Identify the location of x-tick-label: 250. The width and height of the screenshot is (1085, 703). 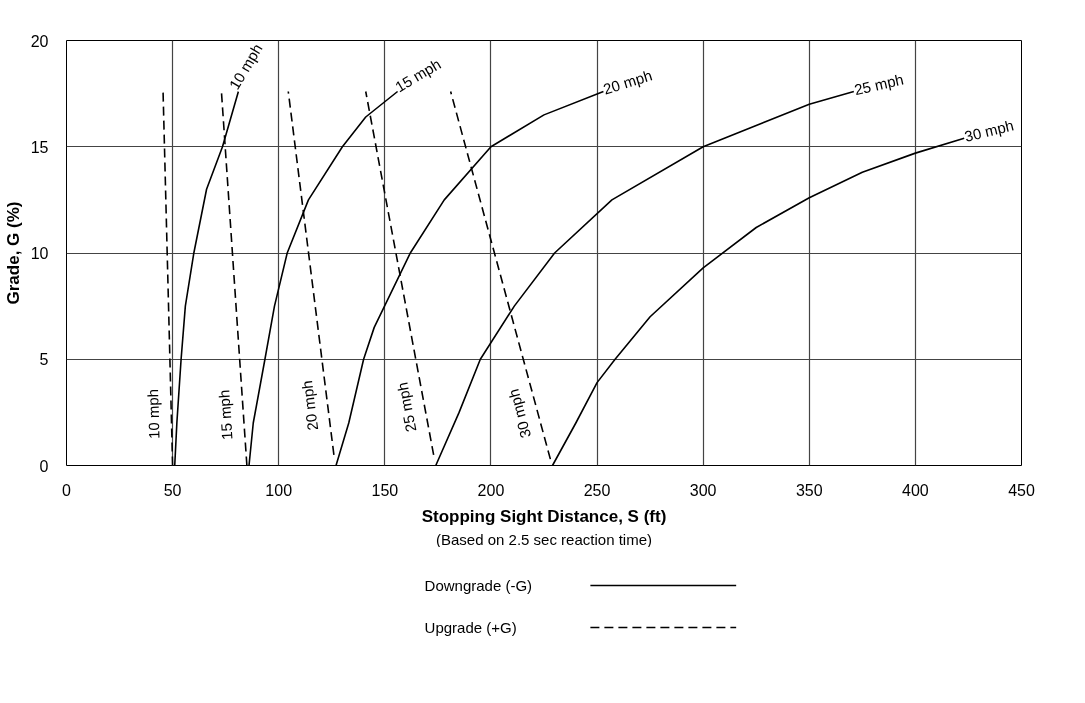
(597, 490).